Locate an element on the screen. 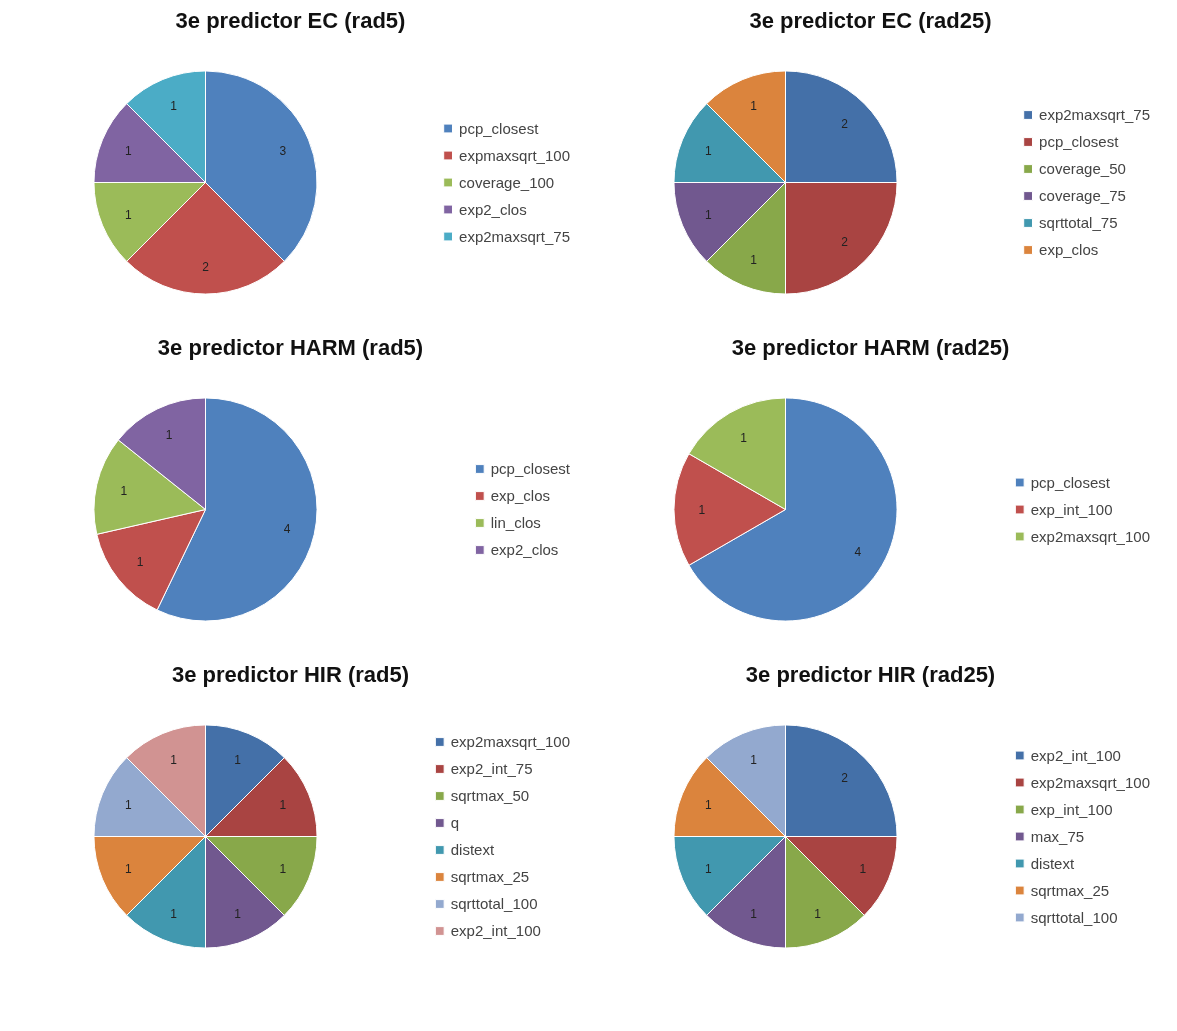 Image resolution: width=1177 pixels, height=1031 pixels. legend-label: coverage_50 is located at coordinates (1082, 168).